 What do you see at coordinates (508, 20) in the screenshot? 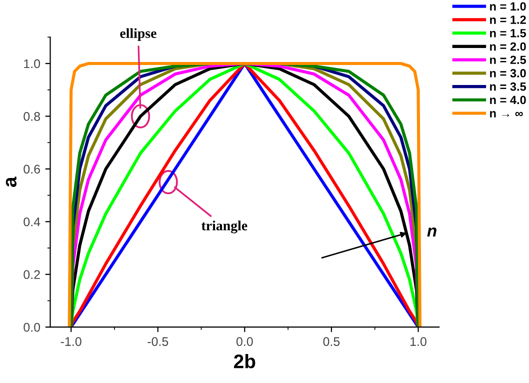
I see `legend-label: n = 1.2` at bounding box center [508, 20].